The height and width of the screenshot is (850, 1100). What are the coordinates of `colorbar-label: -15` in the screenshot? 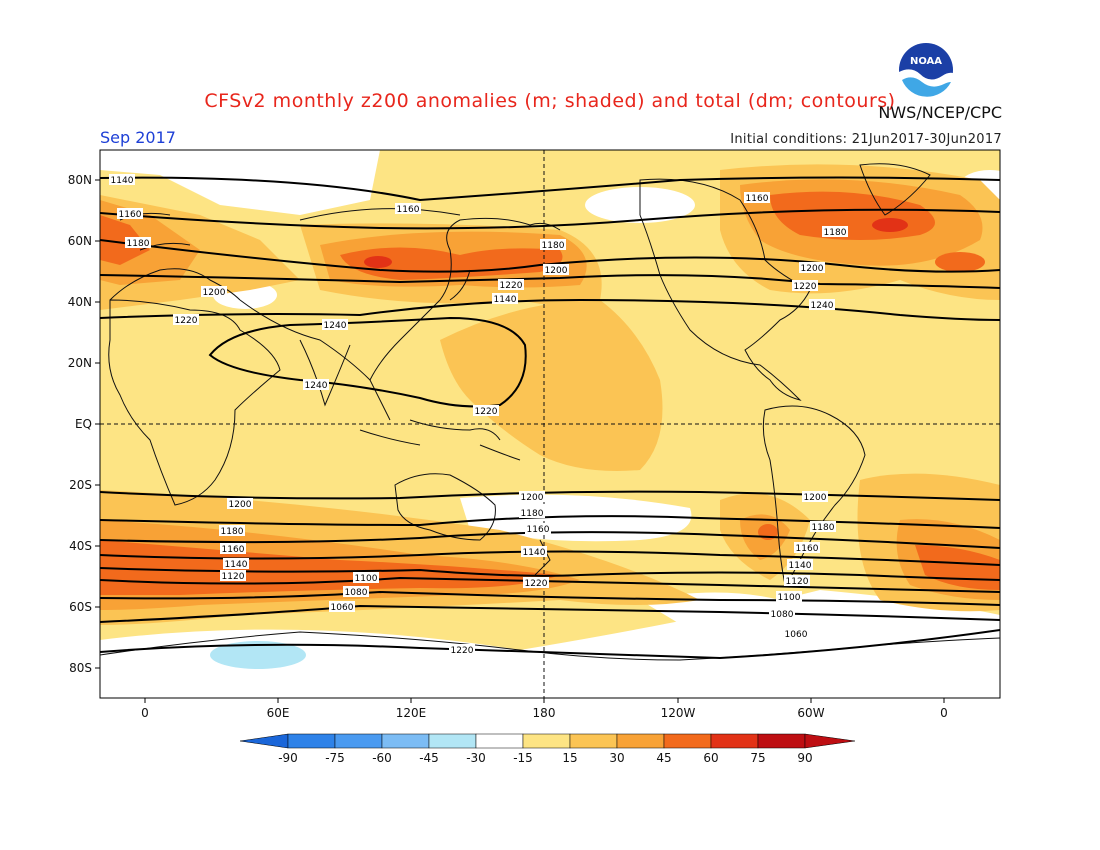 It's located at (523, 758).